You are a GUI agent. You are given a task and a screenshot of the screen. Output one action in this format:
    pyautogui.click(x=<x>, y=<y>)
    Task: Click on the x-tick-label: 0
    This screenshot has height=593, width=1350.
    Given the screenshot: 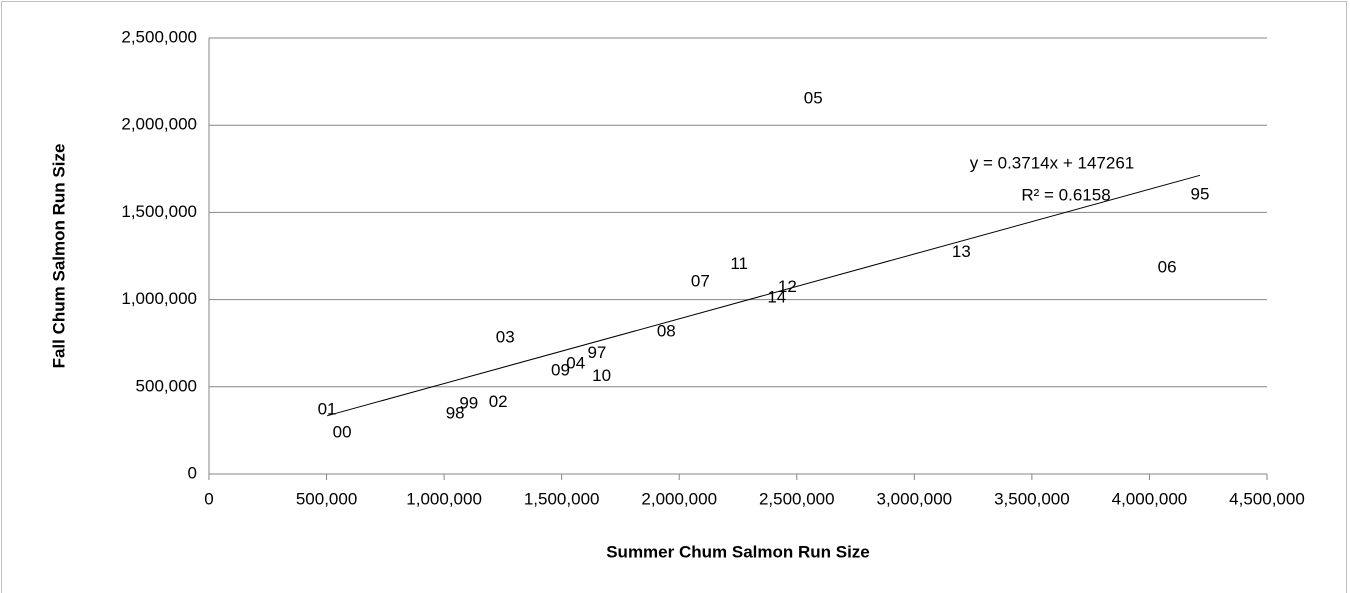 What is the action you would take?
    pyautogui.click(x=208, y=498)
    